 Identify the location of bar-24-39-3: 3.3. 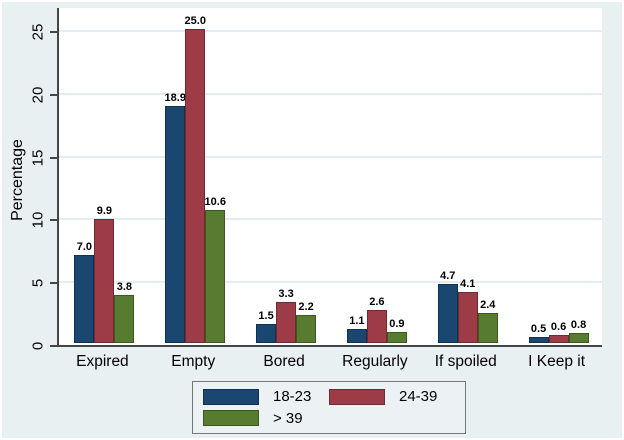
(286, 315).